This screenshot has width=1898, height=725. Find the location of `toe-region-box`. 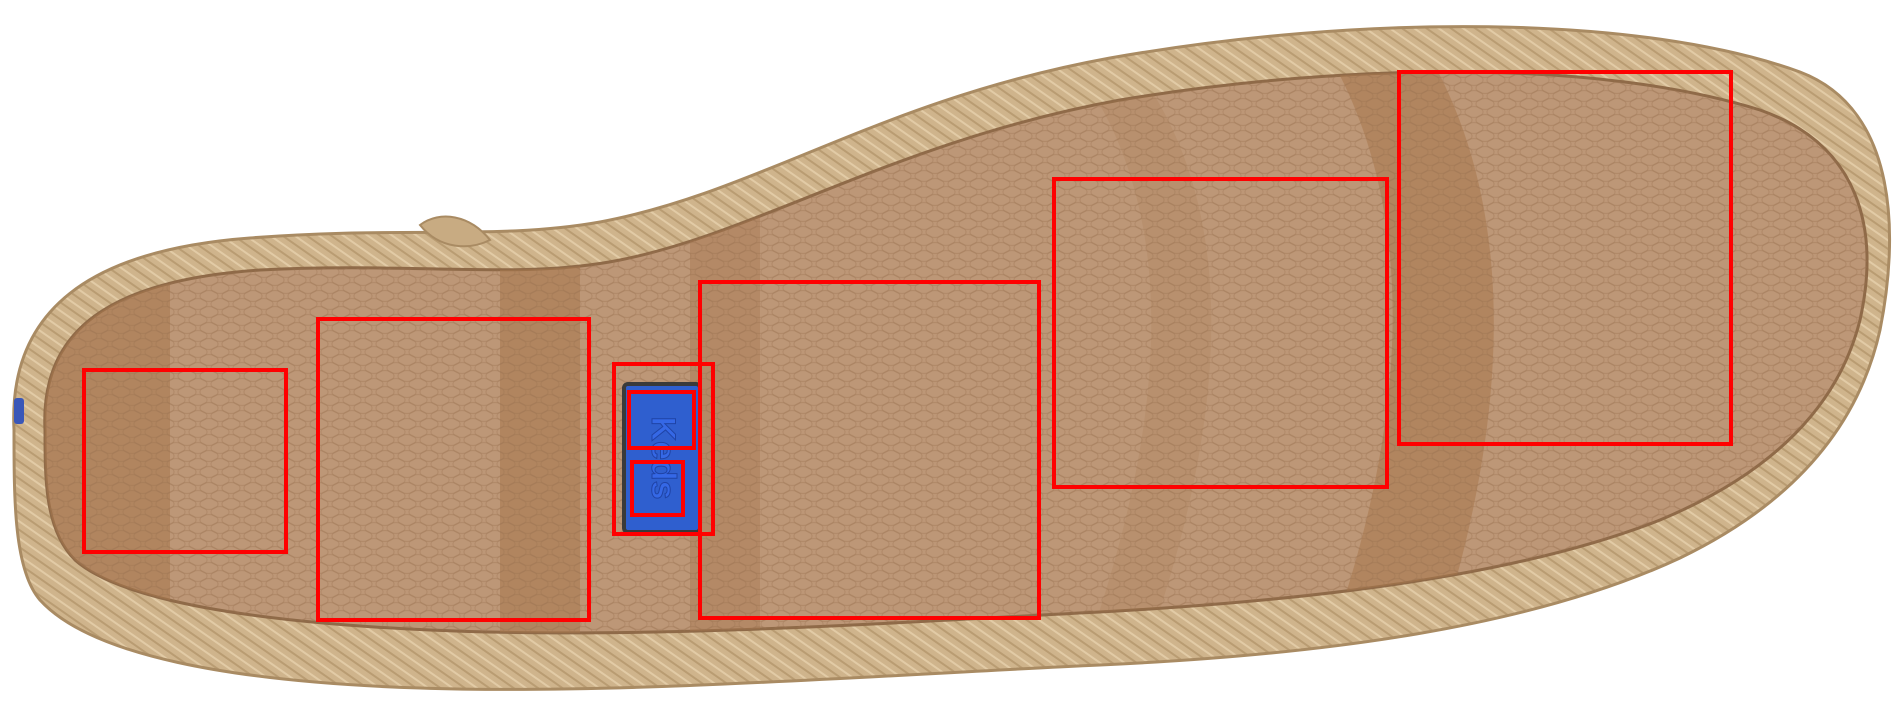

toe-region-box is located at coordinates (1565, 258).